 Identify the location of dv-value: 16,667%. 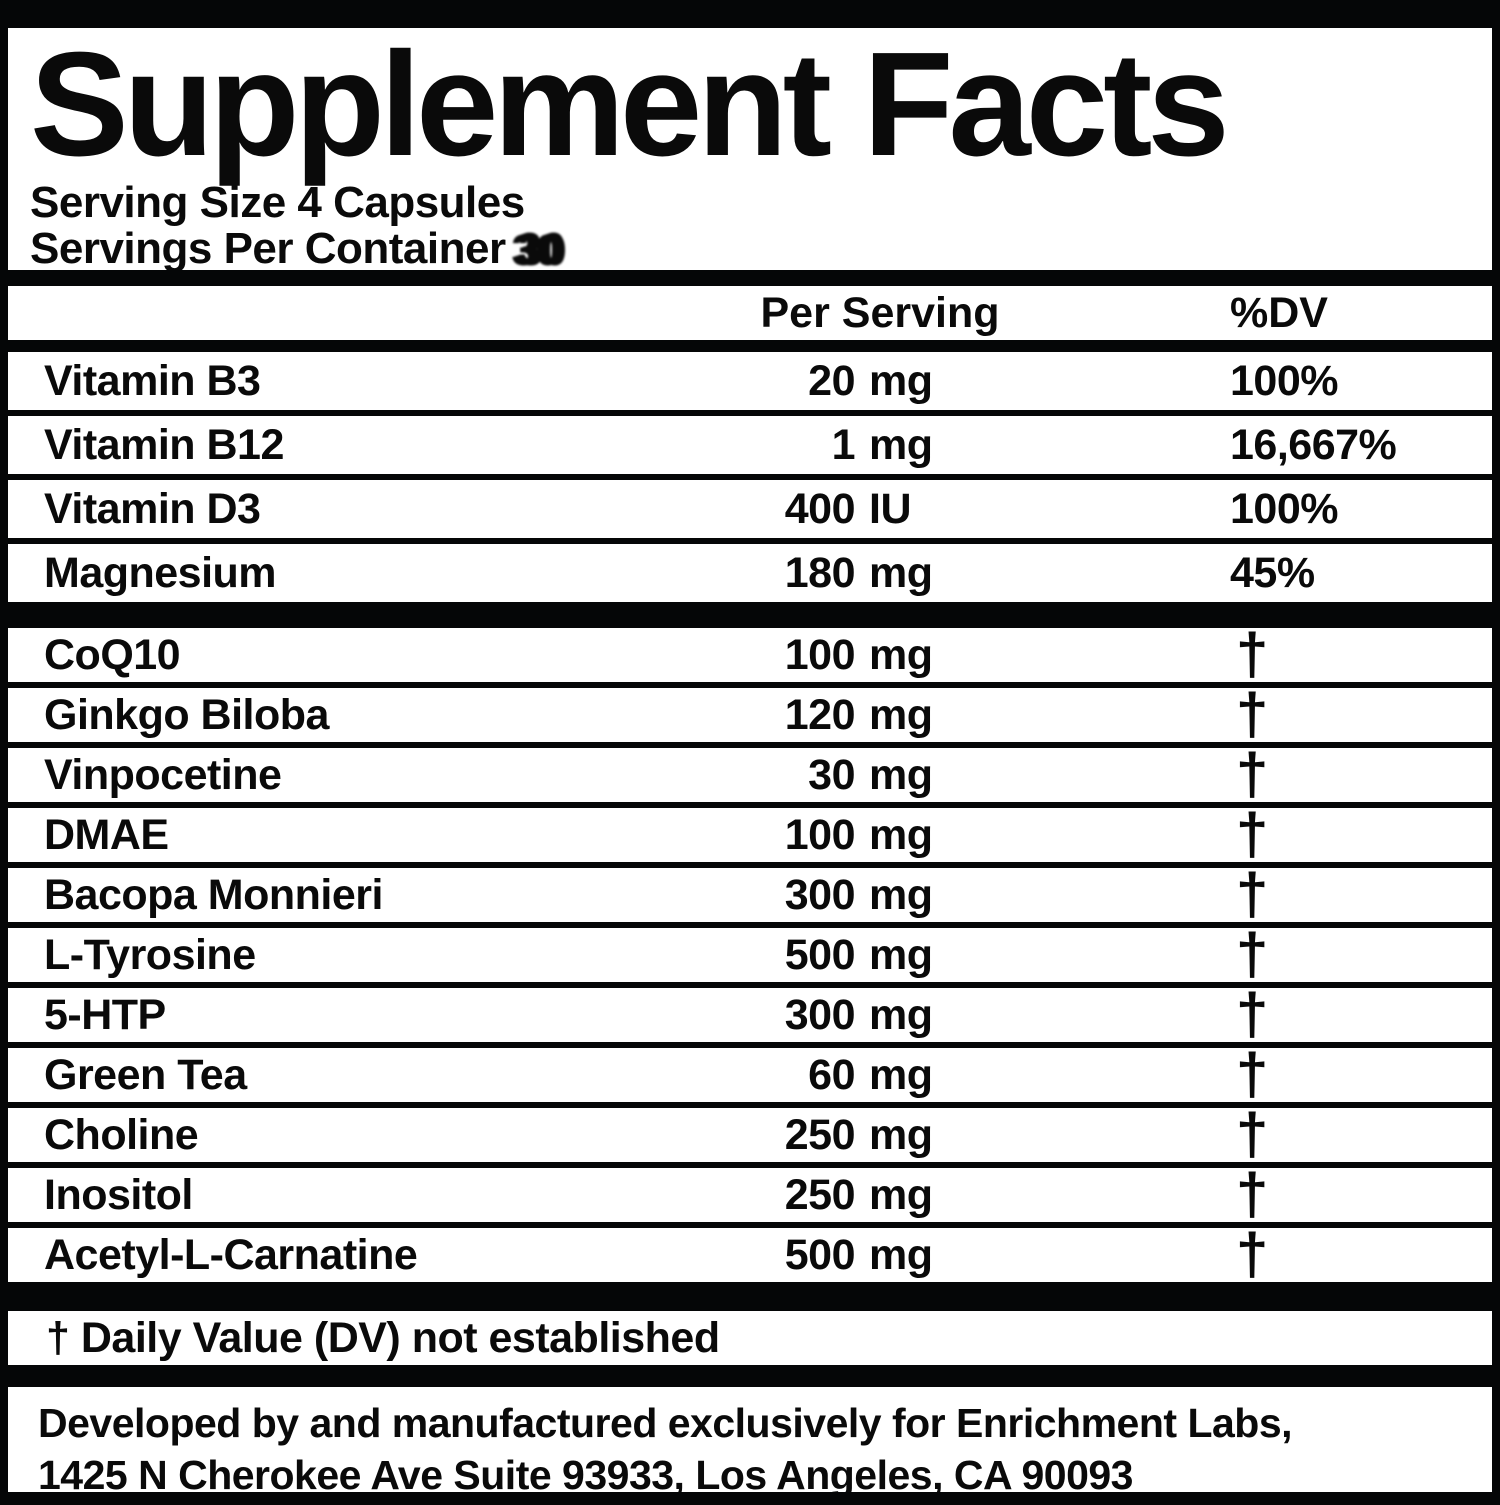
(1313, 444).